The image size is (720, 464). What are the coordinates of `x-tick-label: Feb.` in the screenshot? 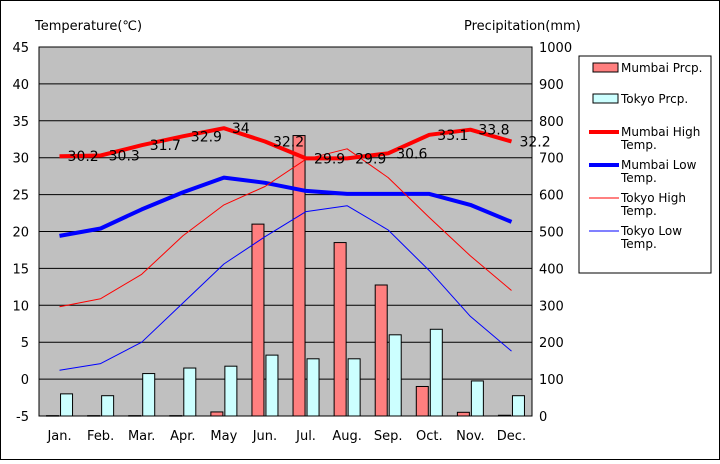 It's located at (100, 436).